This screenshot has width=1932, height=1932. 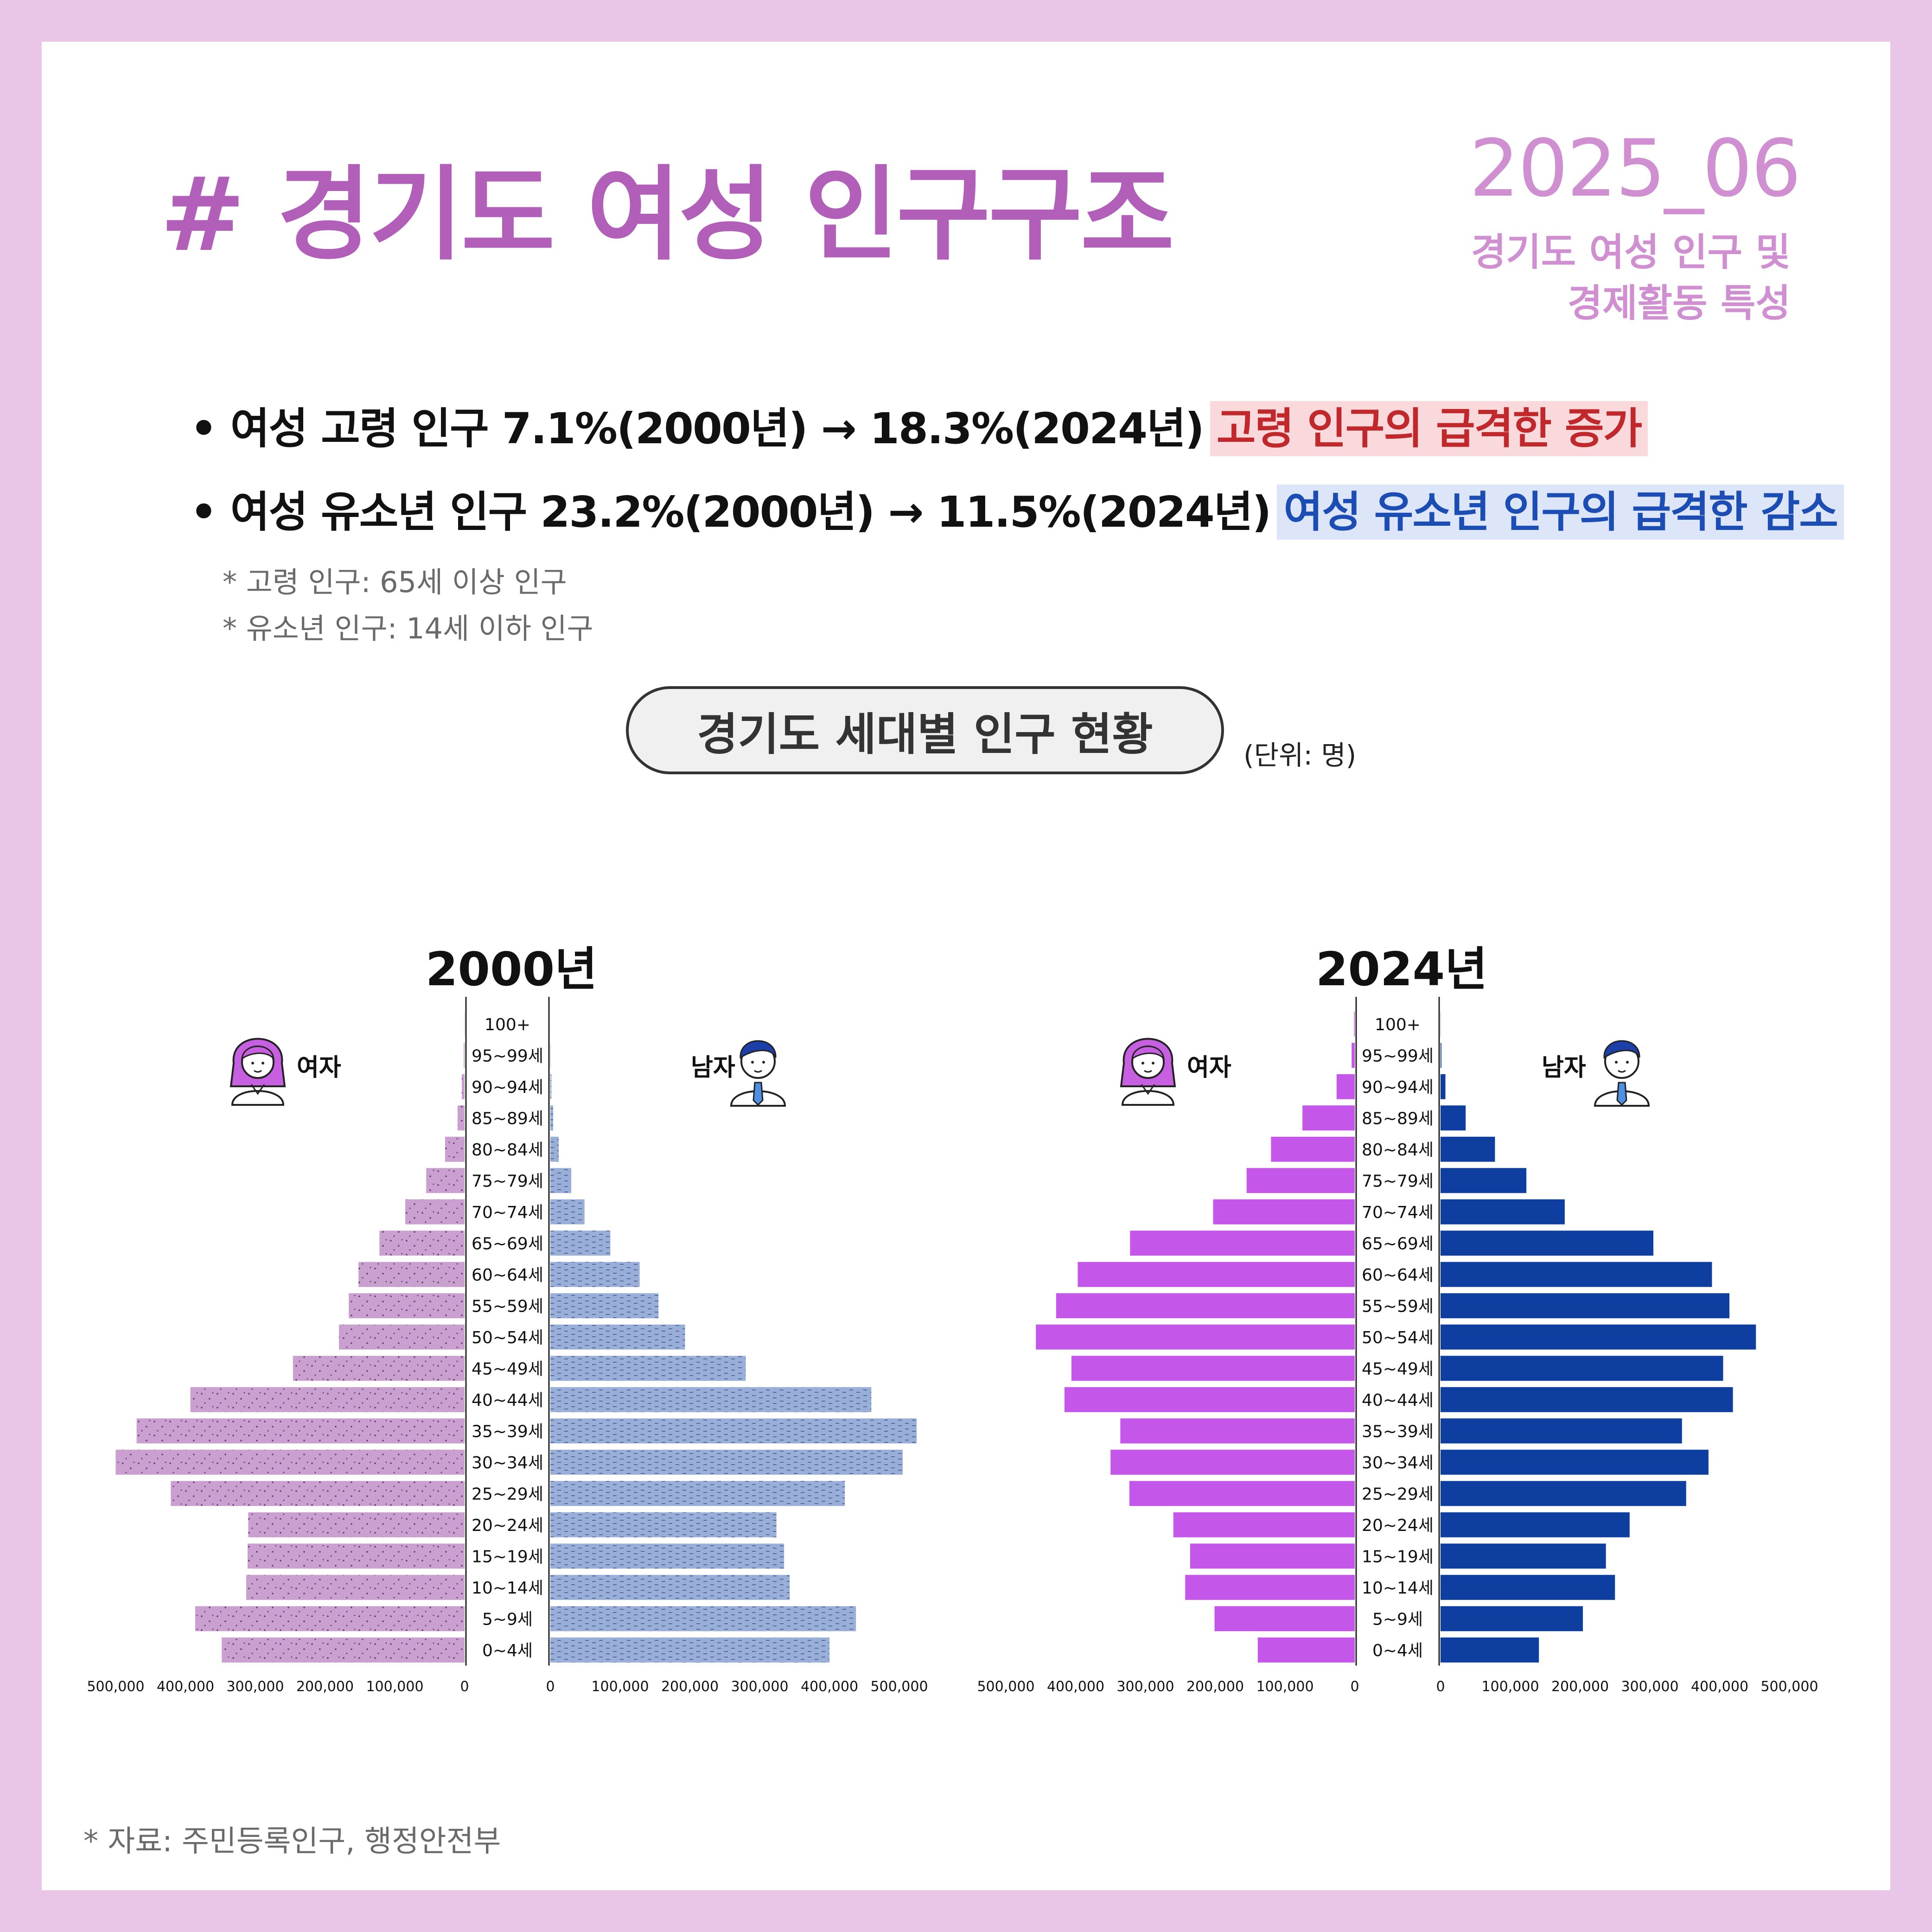 What do you see at coordinates (1398, 1494) in the screenshot?
I see `age-label: 25~29세` at bounding box center [1398, 1494].